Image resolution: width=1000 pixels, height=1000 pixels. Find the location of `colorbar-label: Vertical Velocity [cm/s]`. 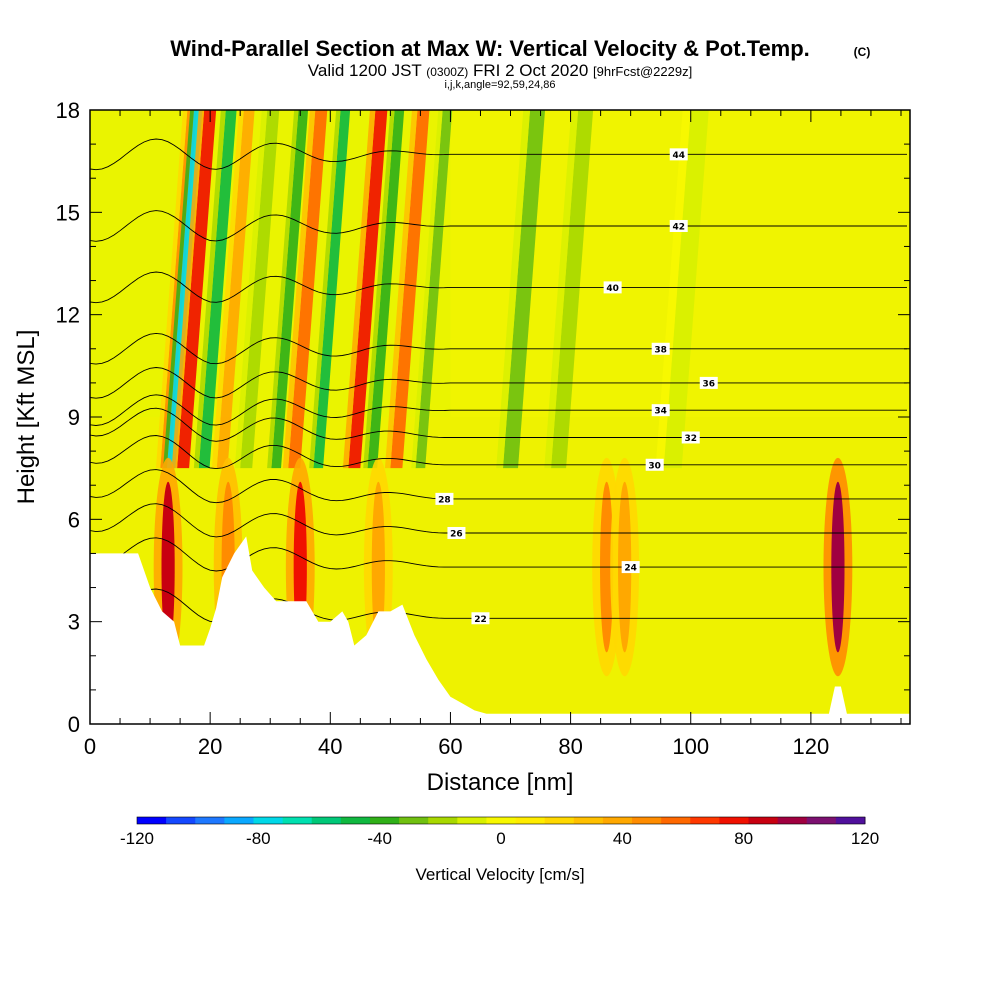

colorbar-label: Vertical Velocity [cm/s] is located at coordinates (499, 874).